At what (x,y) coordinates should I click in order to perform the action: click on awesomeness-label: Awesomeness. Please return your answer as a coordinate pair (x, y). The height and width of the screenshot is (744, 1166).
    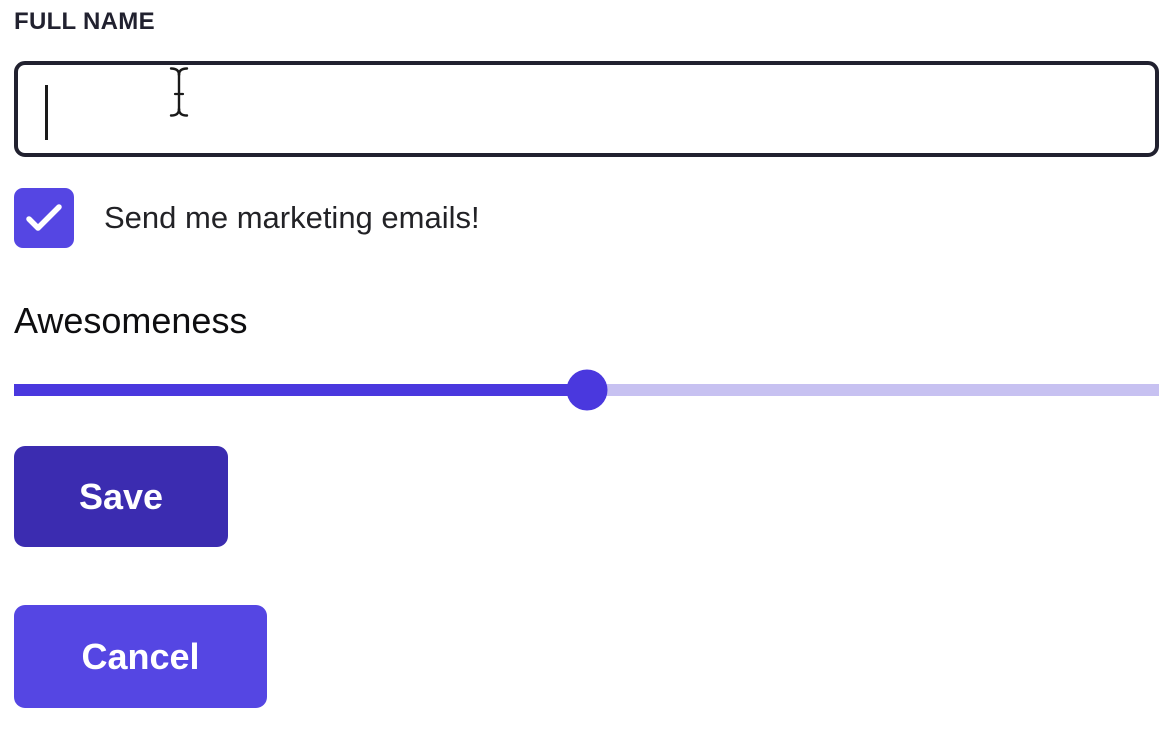
    Looking at the image, I should click on (131, 320).